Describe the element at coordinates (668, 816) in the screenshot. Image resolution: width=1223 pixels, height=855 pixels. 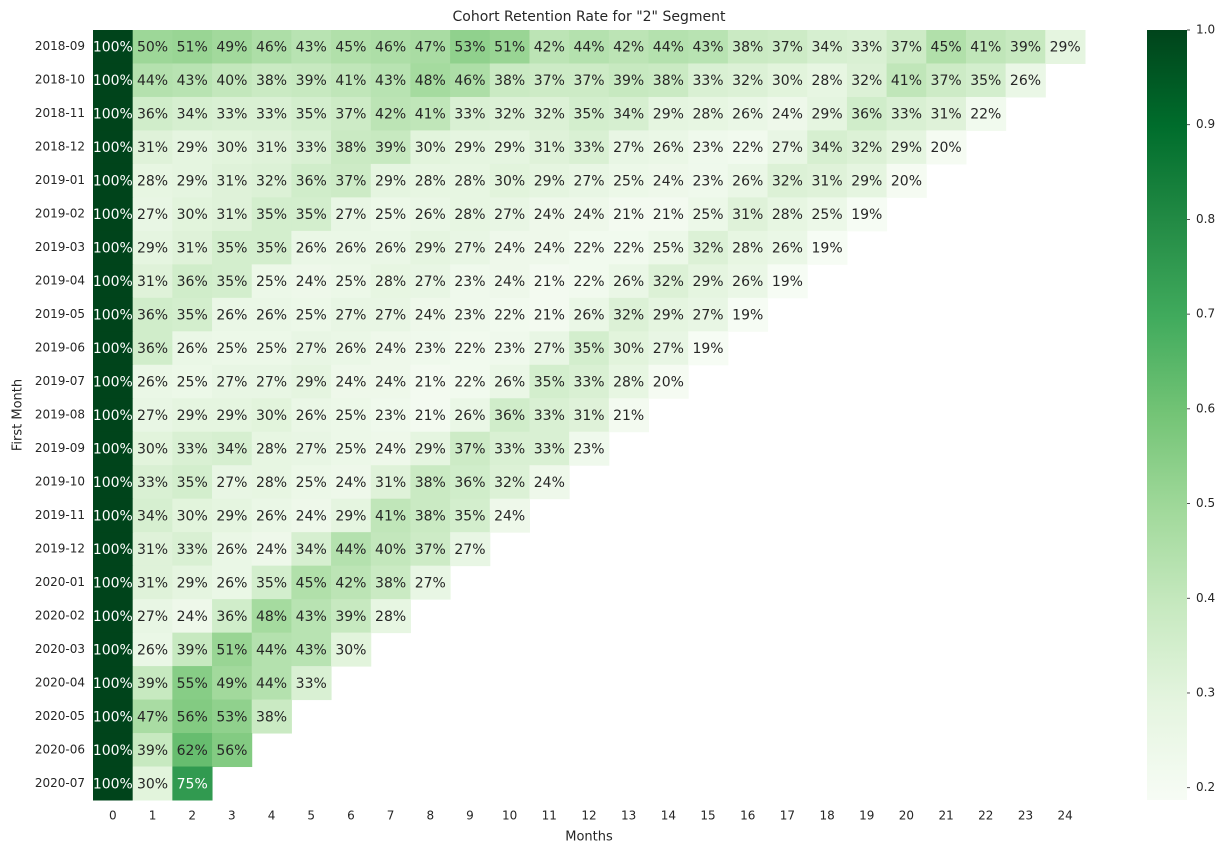
I see `x-tick-label: 14` at that location.